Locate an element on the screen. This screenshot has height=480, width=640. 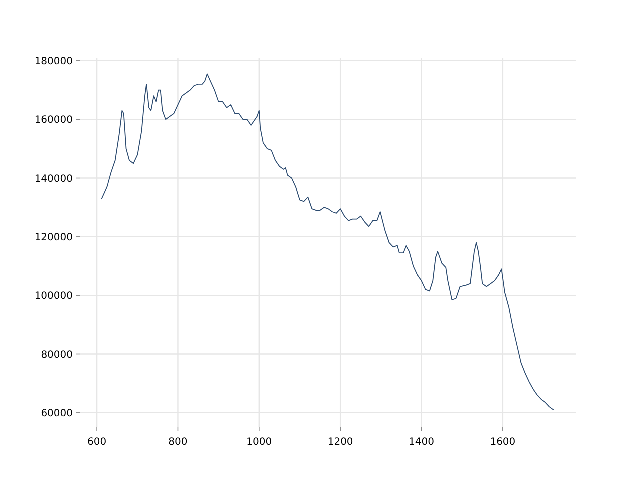
x-tick-label: 1600 is located at coordinates (503, 442).